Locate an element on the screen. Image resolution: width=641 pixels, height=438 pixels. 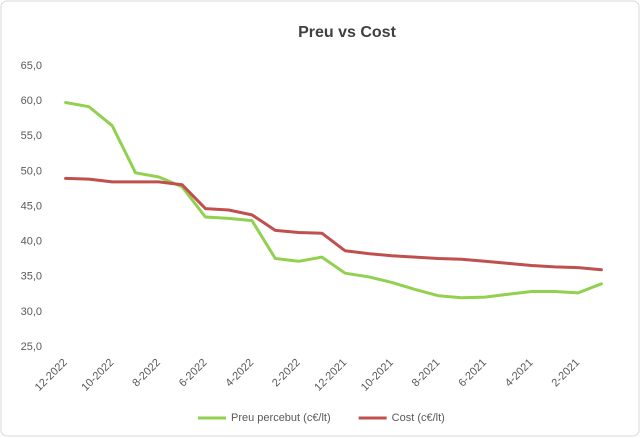
y-tick-label: 60,0 is located at coordinates (31, 101).